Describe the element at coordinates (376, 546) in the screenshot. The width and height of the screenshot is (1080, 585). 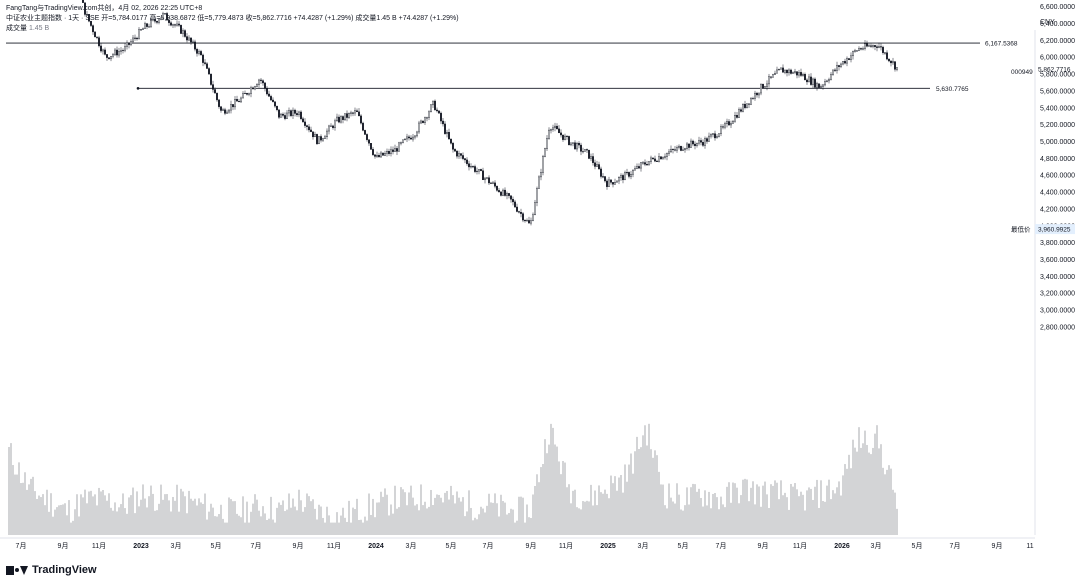
I see `x-tick-label: 2024` at that location.